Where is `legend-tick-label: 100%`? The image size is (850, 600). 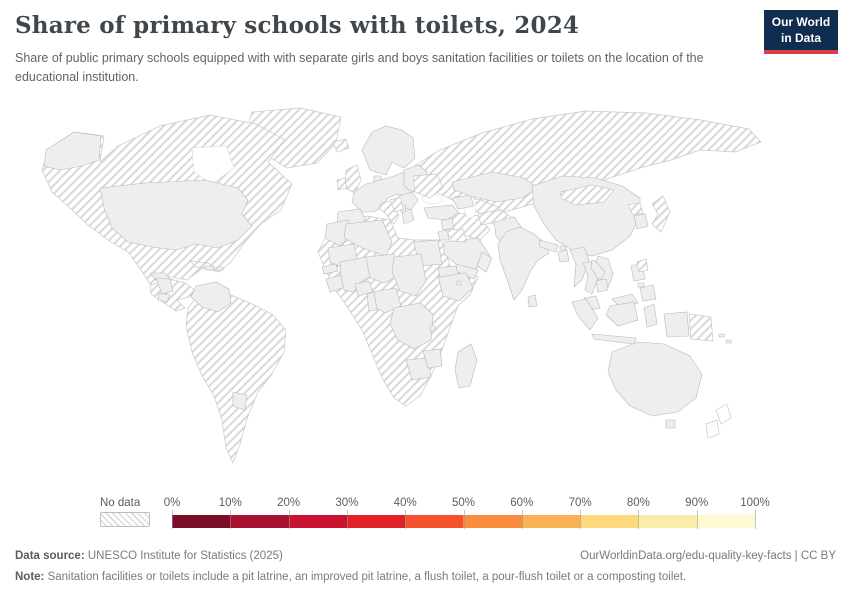 legend-tick-label: 100% is located at coordinates (755, 503).